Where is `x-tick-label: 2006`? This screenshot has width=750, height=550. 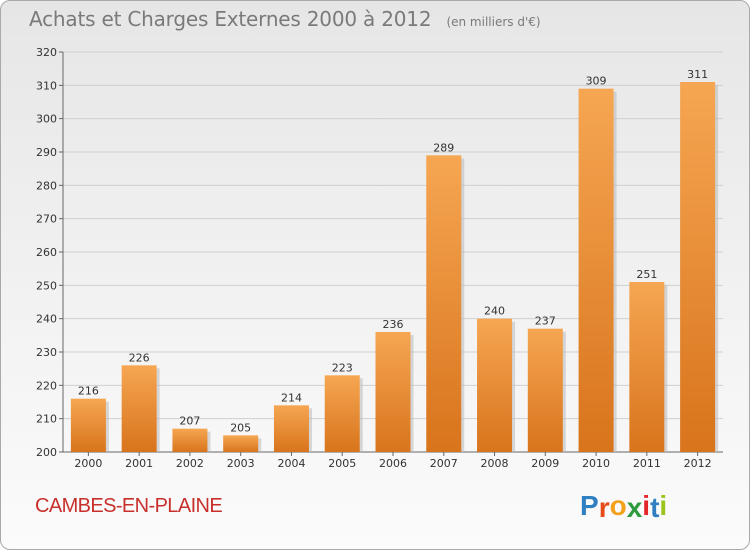 x-tick-label: 2006 is located at coordinates (393, 463).